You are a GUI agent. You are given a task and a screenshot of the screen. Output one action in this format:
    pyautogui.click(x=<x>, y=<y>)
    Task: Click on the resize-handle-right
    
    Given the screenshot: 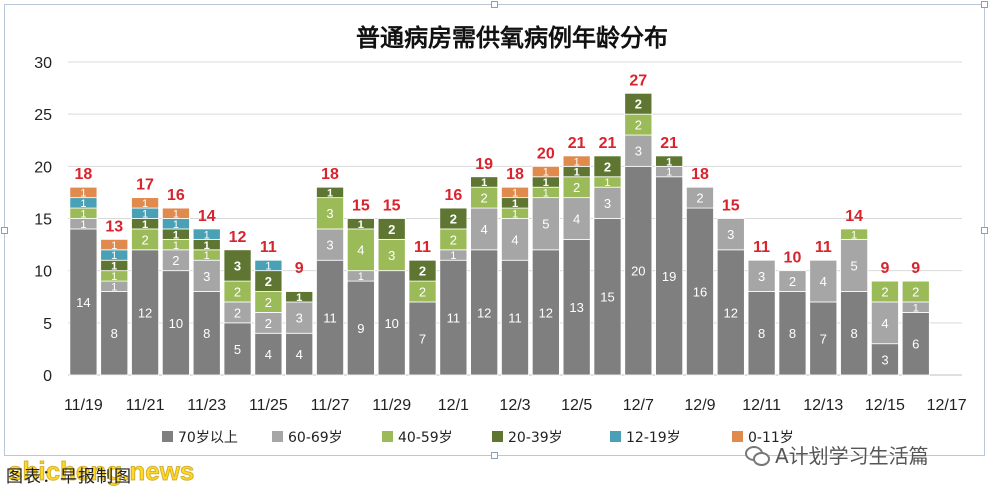 What is the action you would take?
    pyautogui.click(x=984, y=230)
    